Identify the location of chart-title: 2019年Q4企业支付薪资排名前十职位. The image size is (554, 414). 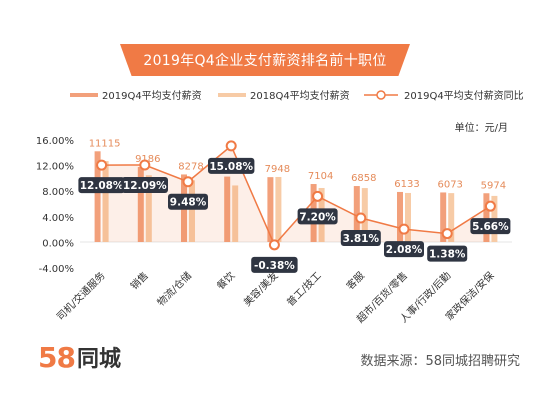
(265, 60).